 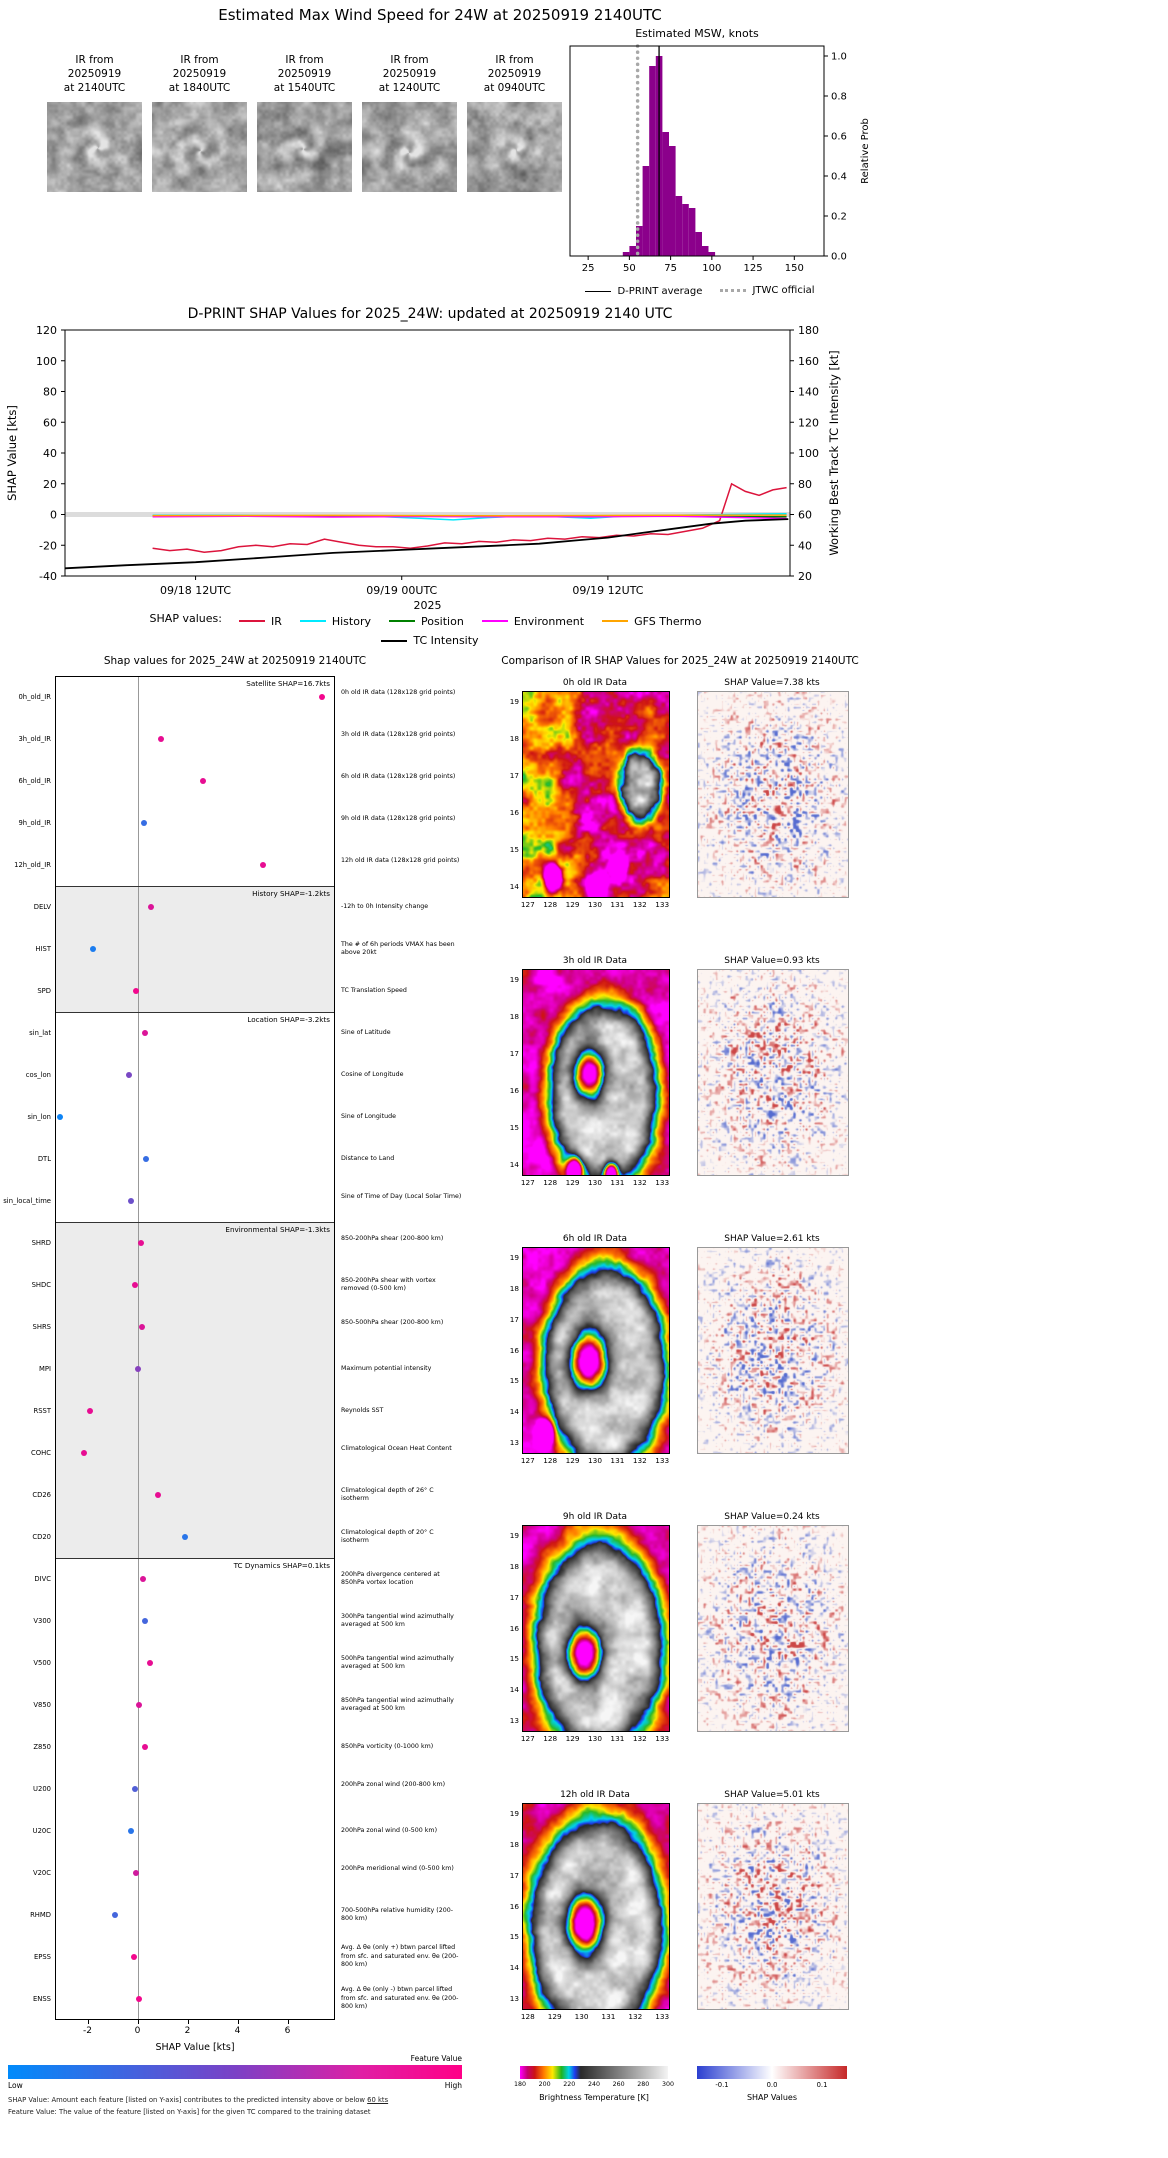 What do you see at coordinates (527, 2016) in the screenshot?
I see `ir-map-xtick-label: 128` at bounding box center [527, 2016].